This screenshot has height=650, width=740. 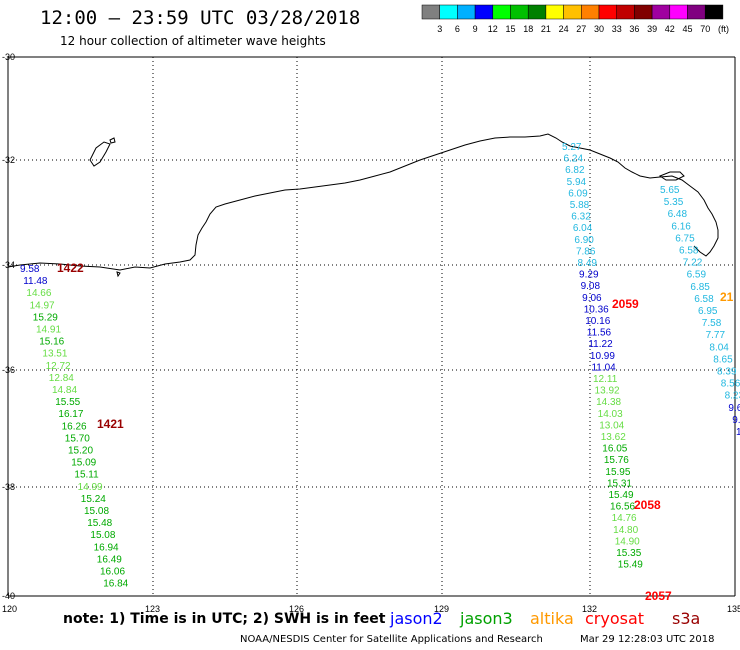 I want to click on swh-value: 15.11, so click(x=86, y=475).